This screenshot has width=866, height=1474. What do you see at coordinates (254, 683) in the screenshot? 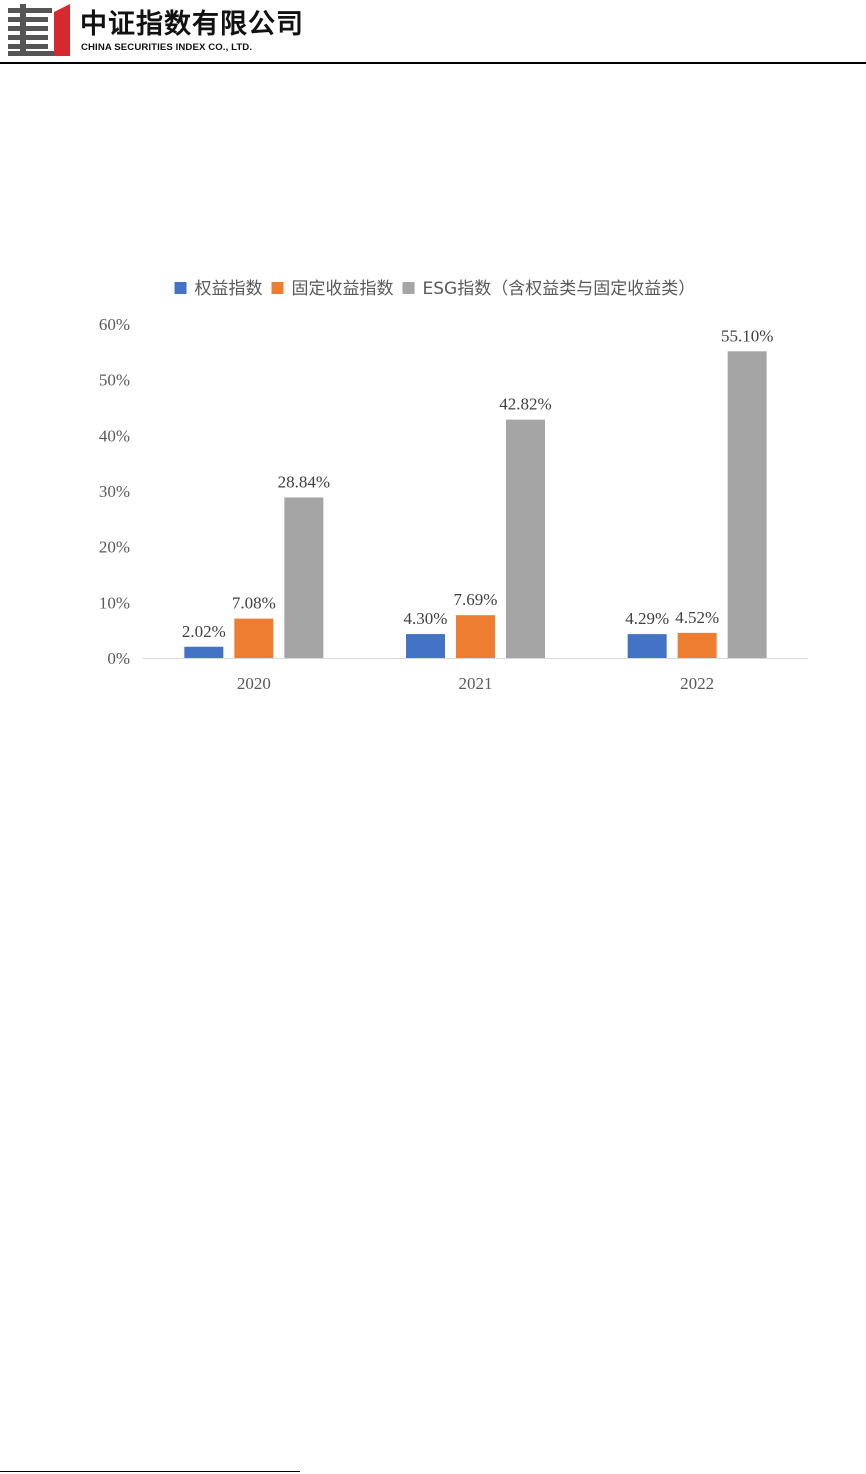
I see `x-tick-label: 2020` at bounding box center [254, 683].